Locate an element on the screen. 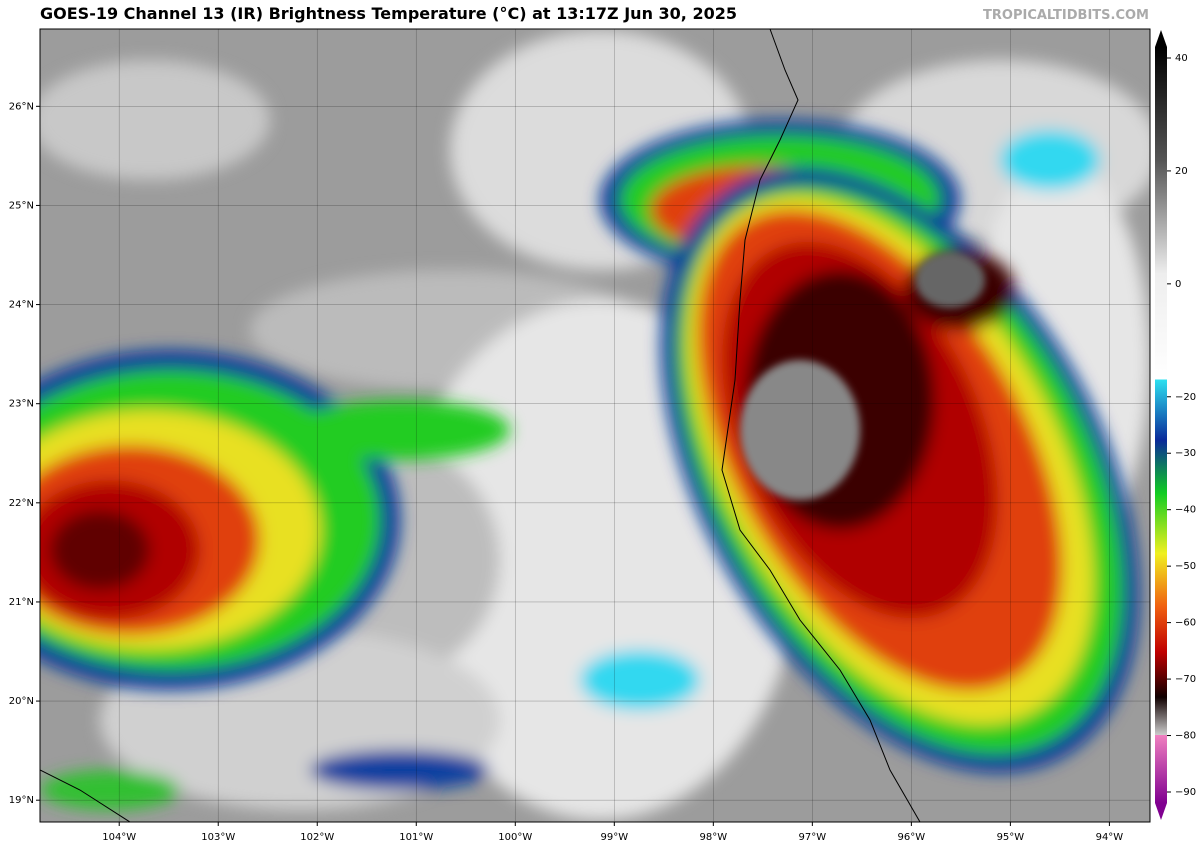  lat-label: 24°N is located at coordinates (21, 305).